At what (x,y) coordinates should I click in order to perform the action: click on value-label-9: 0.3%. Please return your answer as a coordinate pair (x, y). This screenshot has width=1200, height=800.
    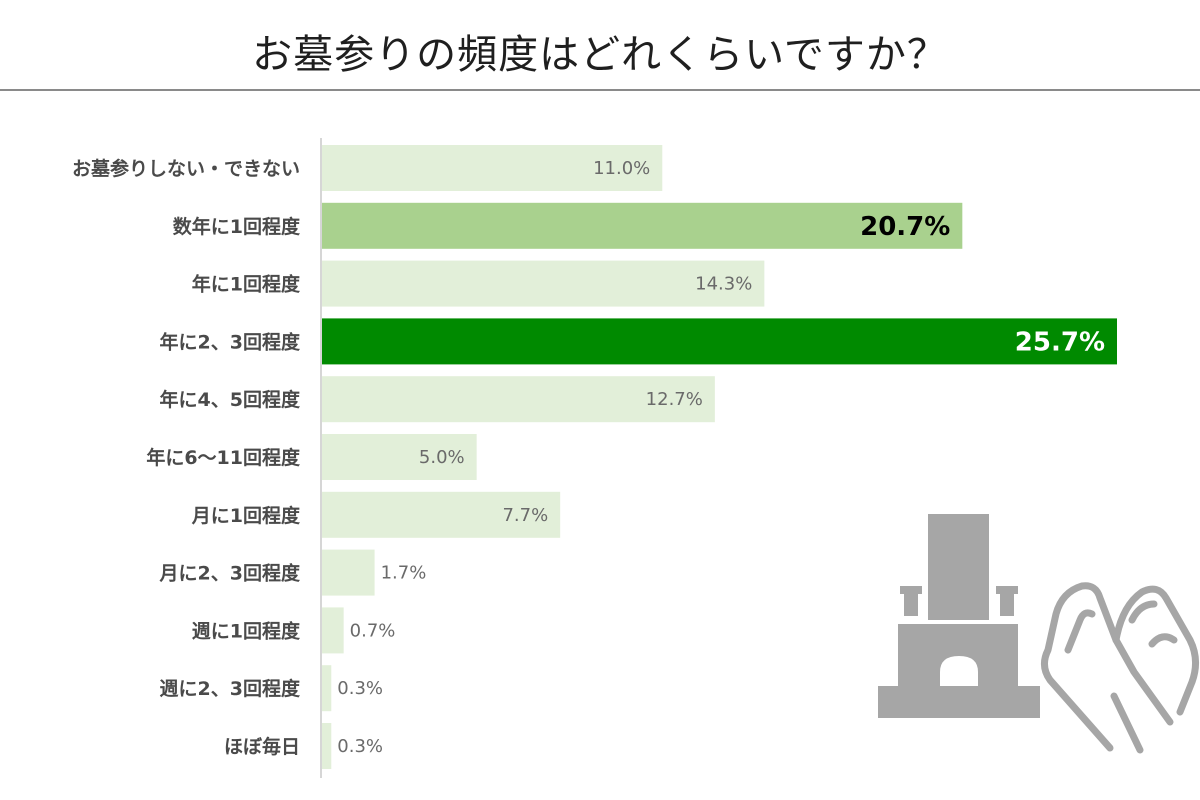
    Looking at the image, I should click on (360, 688).